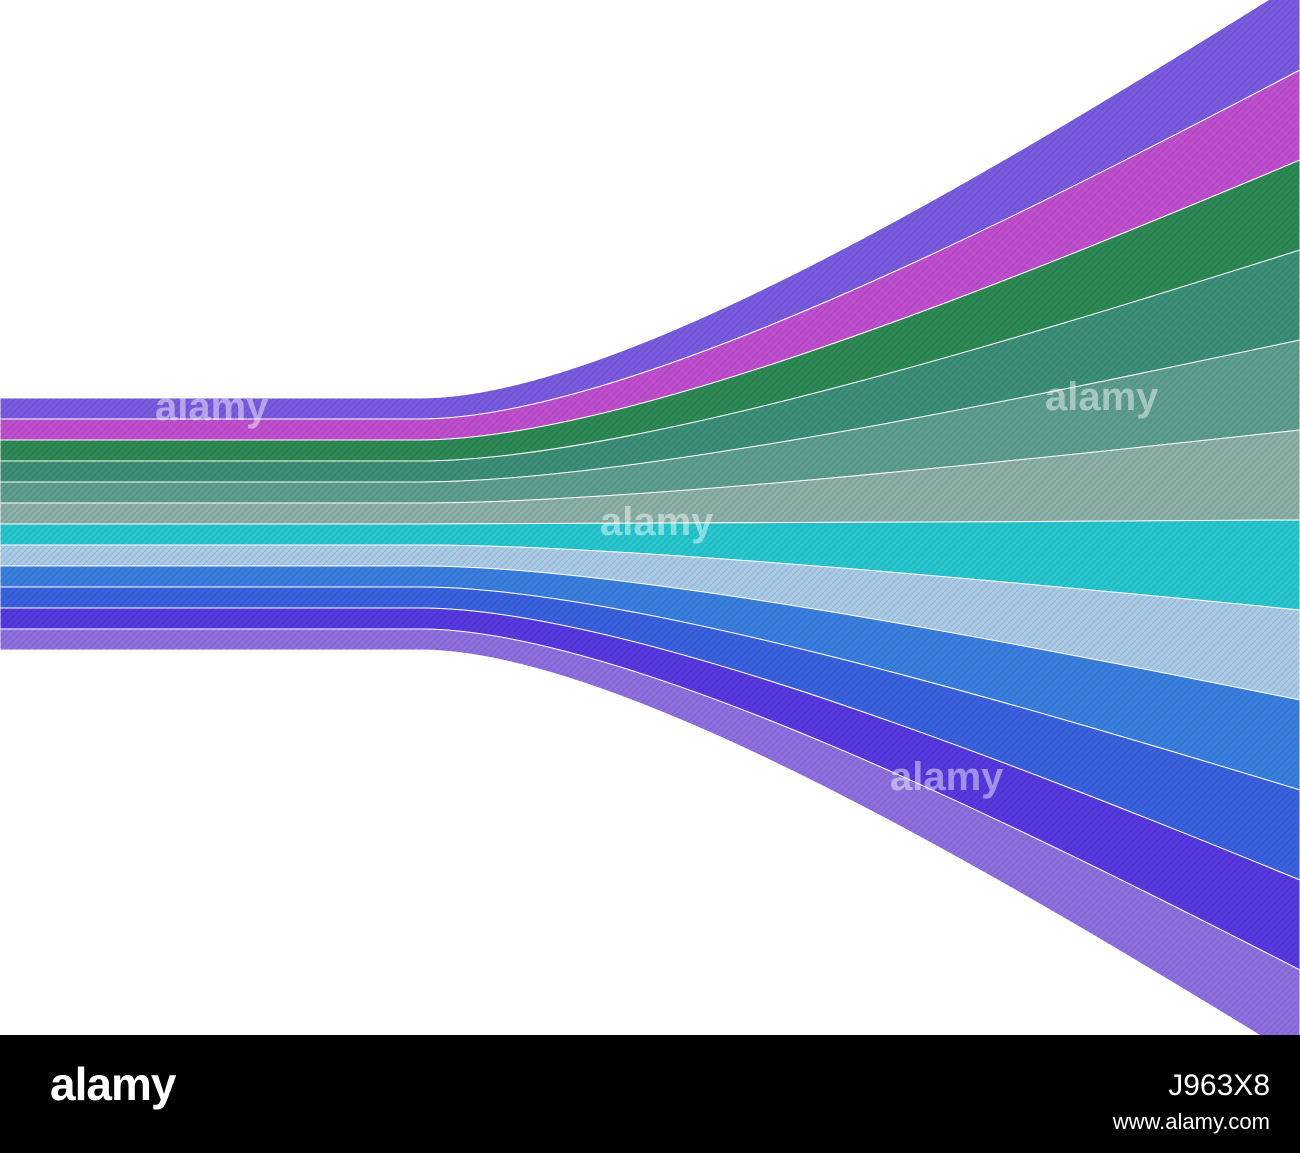 Image resolution: width=1300 pixels, height=1153 pixels. What do you see at coordinates (657, 522) in the screenshot?
I see `watermark-2: alamy` at bounding box center [657, 522].